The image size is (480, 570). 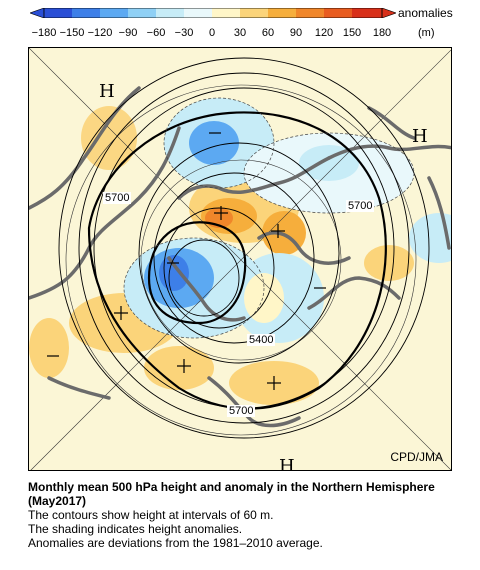 What do you see at coordinates (100, 33) in the screenshot?
I see `colorbar-tick: −120` at bounding box center [100, 33].